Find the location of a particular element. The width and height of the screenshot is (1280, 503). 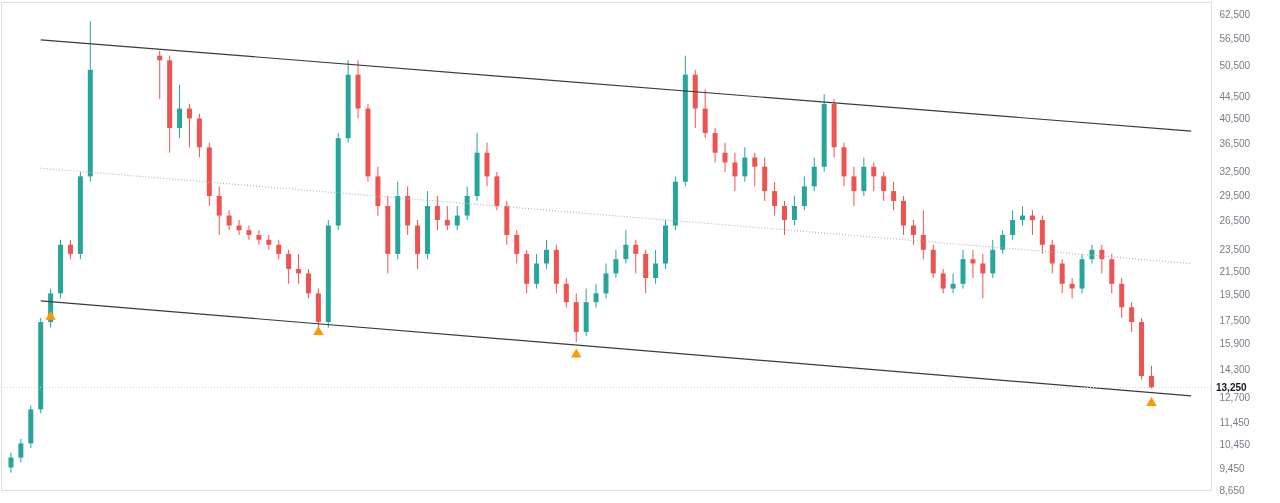

y-tick-label: 29,500 is located at coordinates (1235, 195).